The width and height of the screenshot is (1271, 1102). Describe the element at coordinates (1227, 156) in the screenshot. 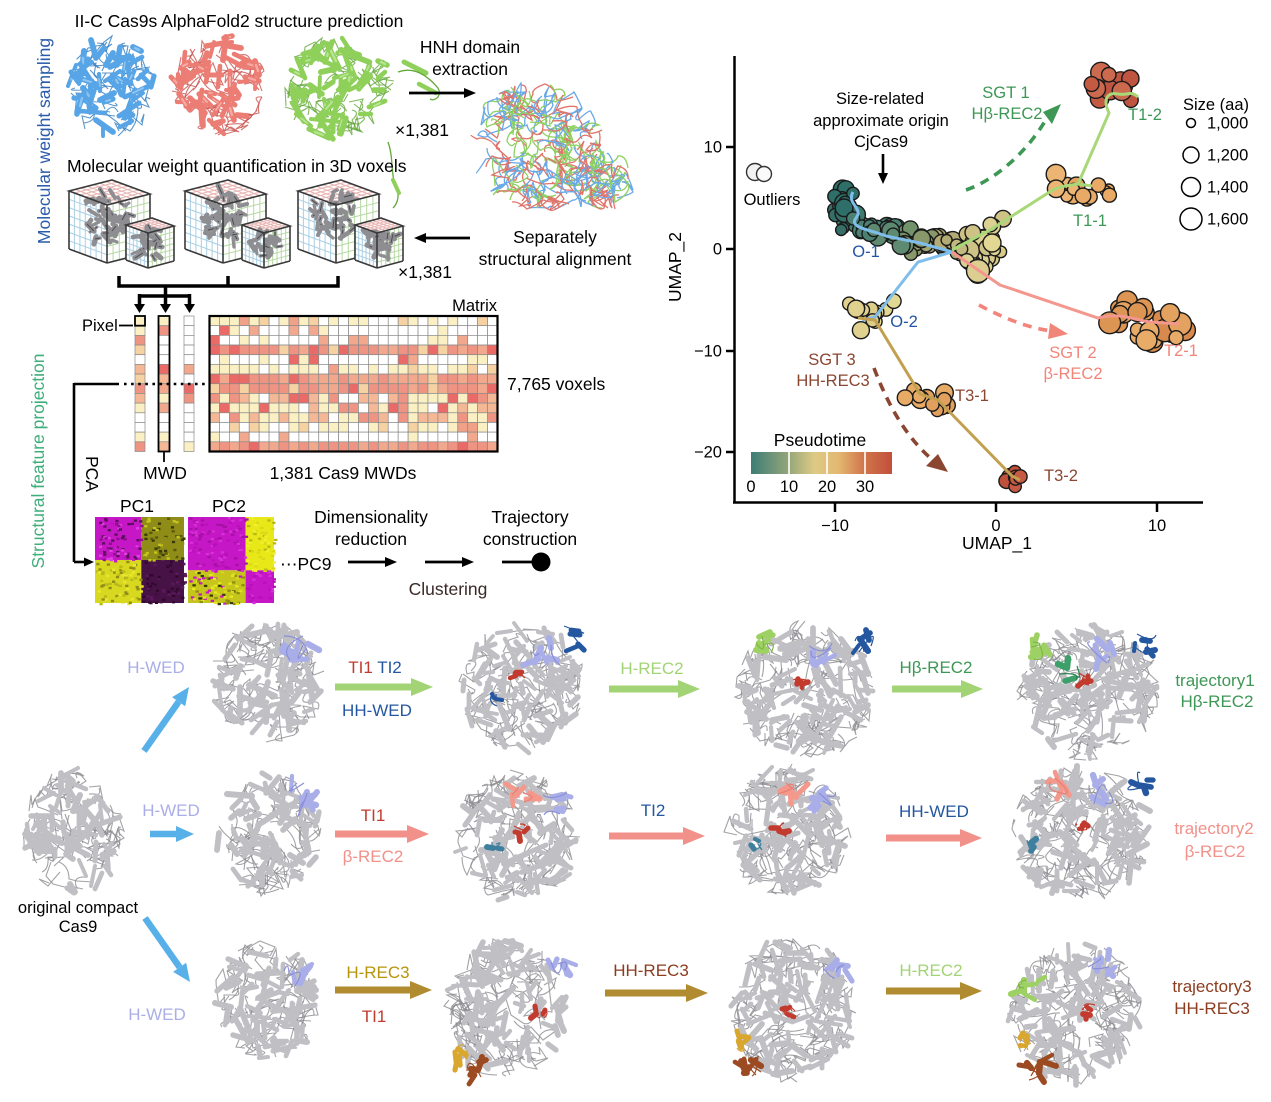

I see `svg-text: 1,200` at that location.